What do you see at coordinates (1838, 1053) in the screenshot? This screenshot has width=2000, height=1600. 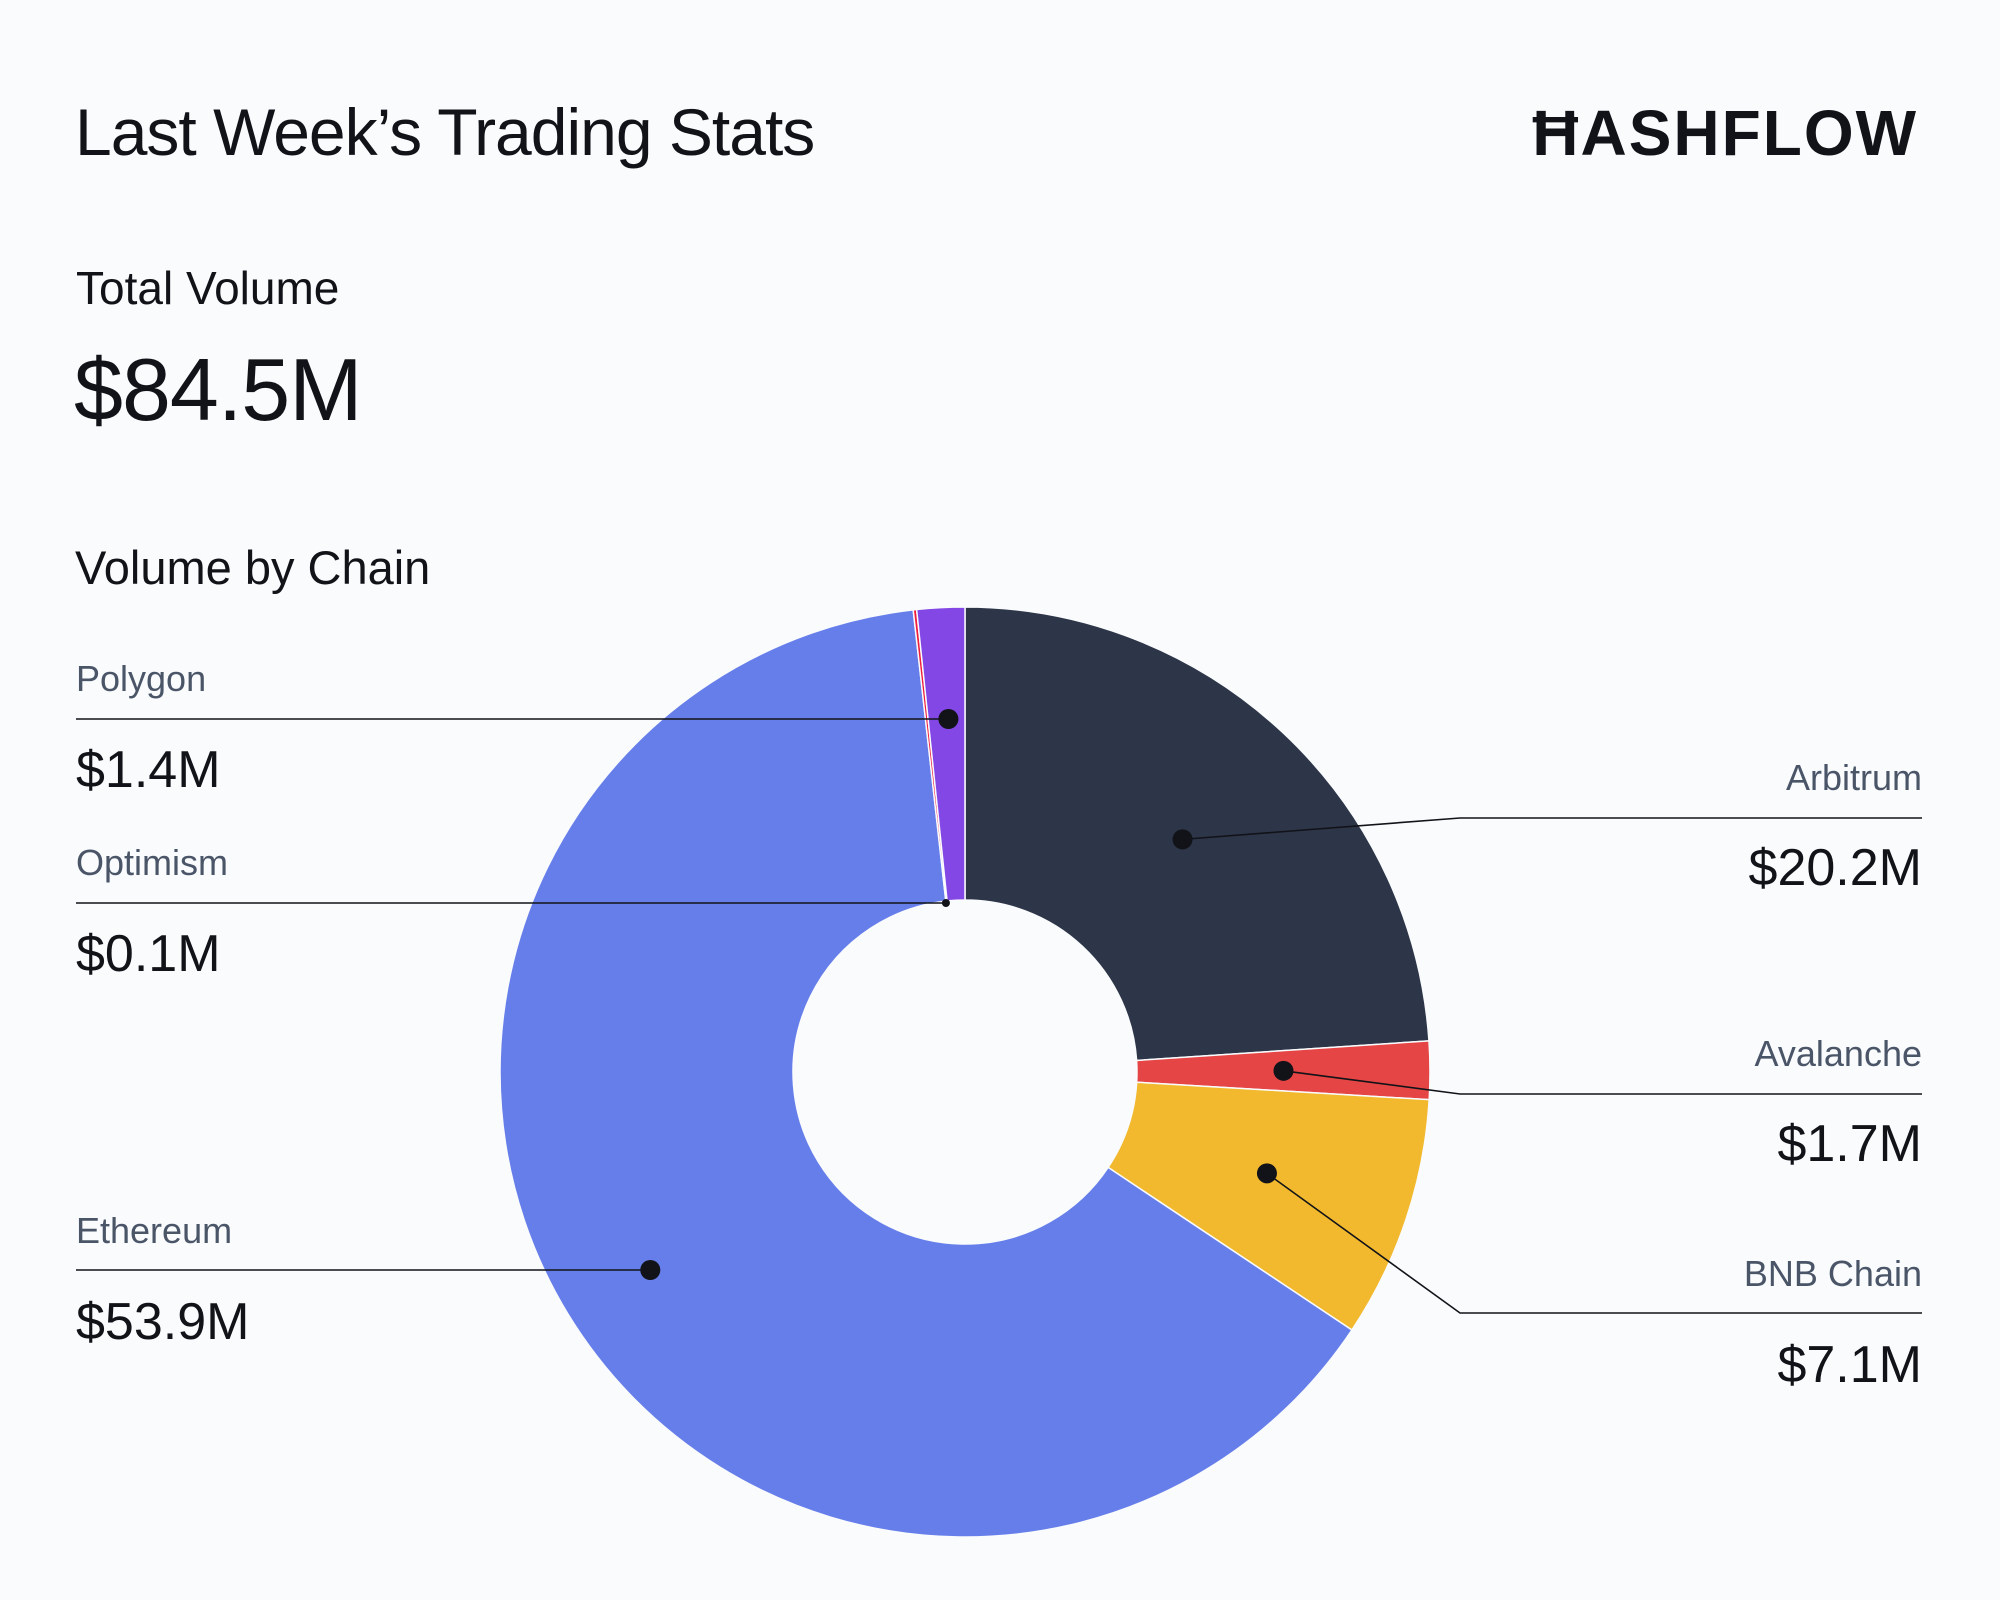 I see `label-name-avalanche: Avalanche` at bounding box center [1838, 1053].